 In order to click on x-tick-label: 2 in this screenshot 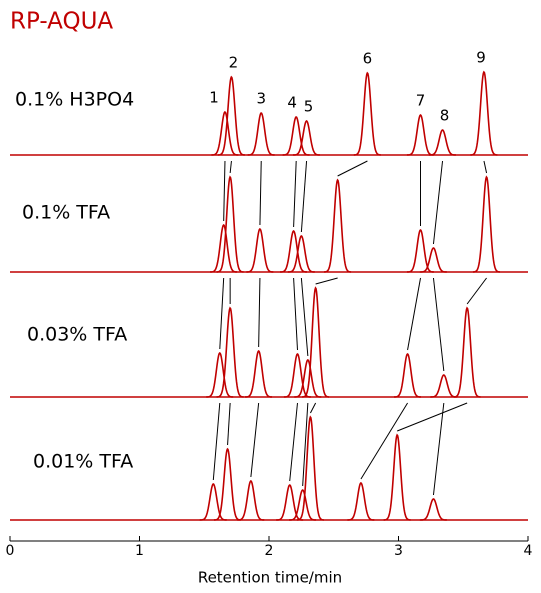, I will do `click(269, 551)`.